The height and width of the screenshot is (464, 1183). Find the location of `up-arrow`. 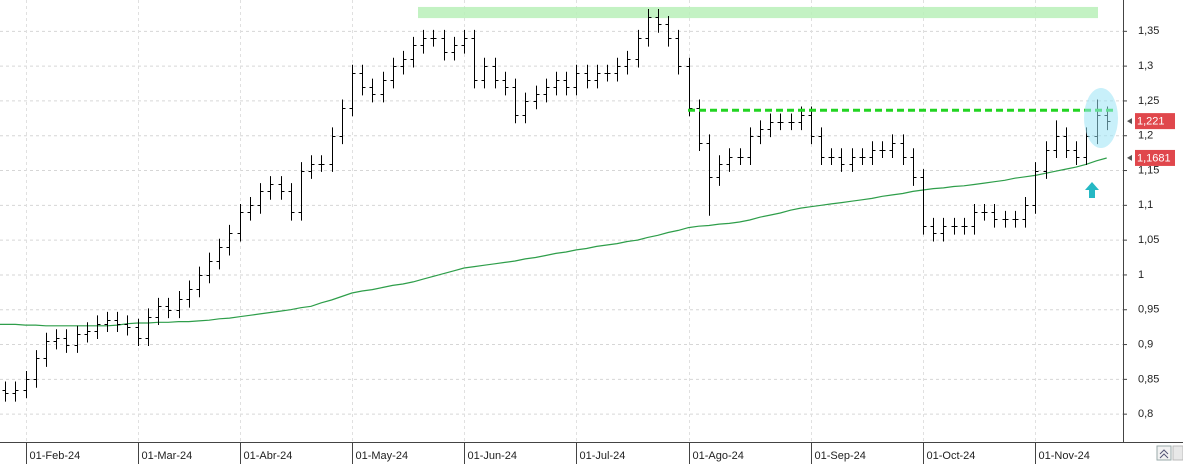

up-arrow is located at coordinates (1092, 190).